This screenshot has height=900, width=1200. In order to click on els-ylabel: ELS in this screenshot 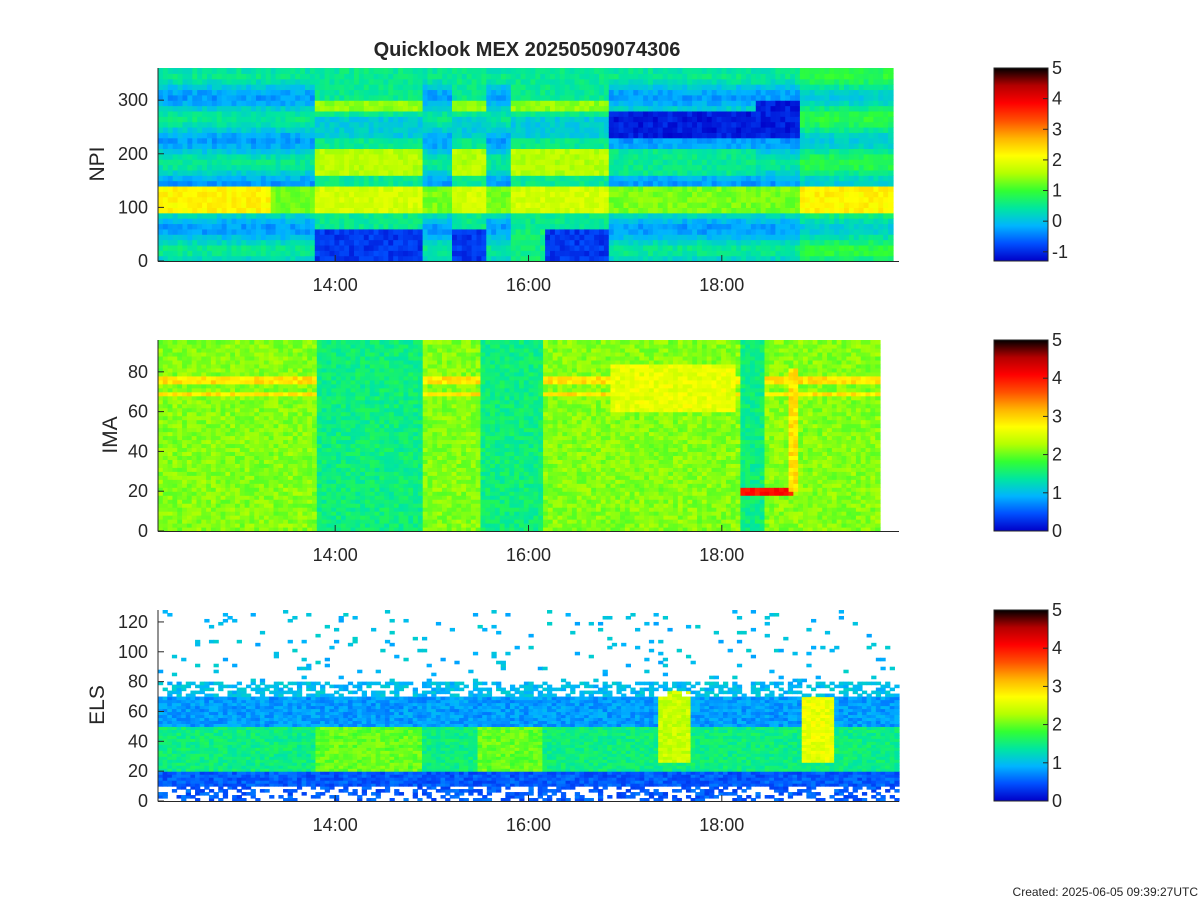, I will do `click(97, 705)`.